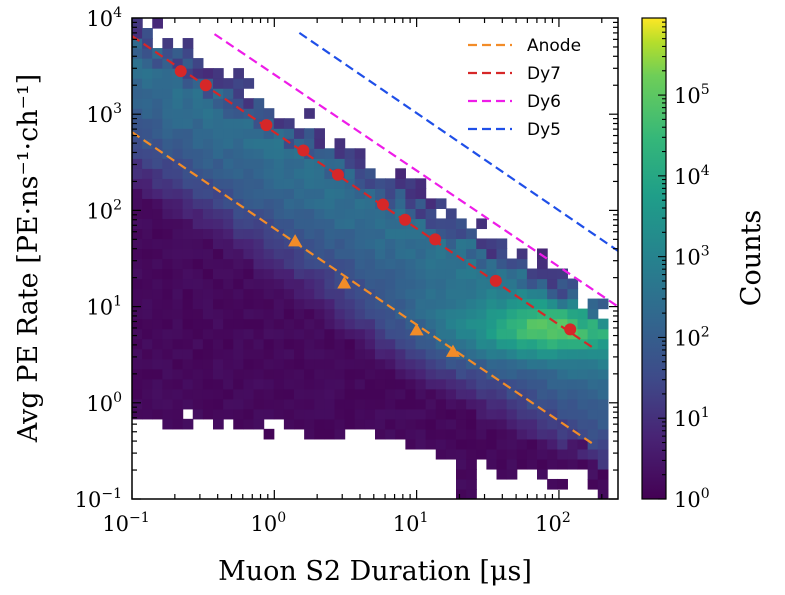  What do you see at coordinates (344, 282) in the screenshot?
I see `anode-point` at bounding box center [344, 282].